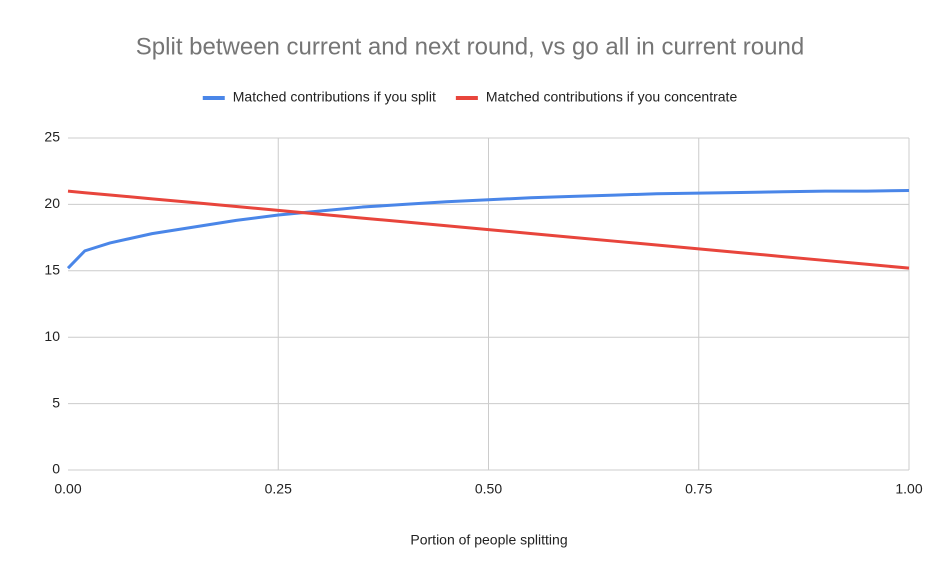 This screenshot has width=939, height=581. I want to click on legend-label: Matched contributions if you concentrate, so click(612, 97).